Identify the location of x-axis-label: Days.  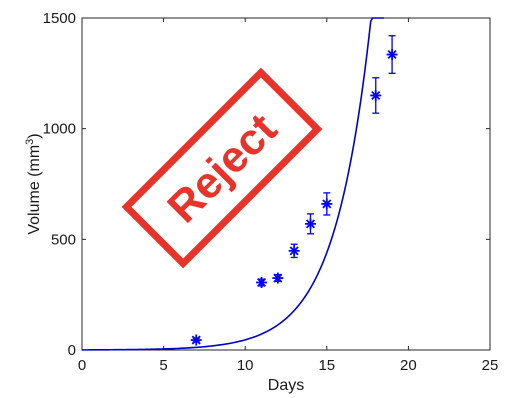
(286, 385).